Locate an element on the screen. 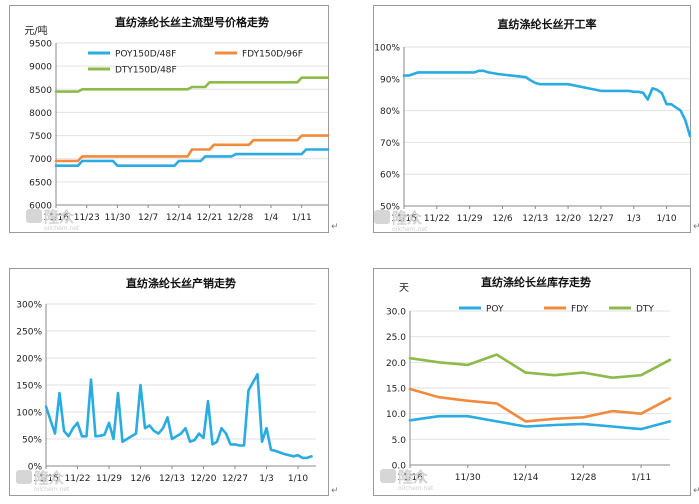 This screenshot has height=504, width=699. y-tick-label: 150% is located at coordinates (29, 387).